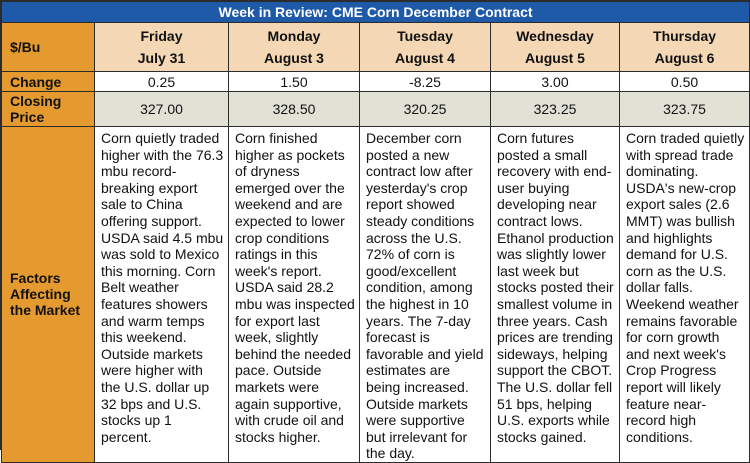  I want to click on closing-label: Closing Price, so click(48, 109).